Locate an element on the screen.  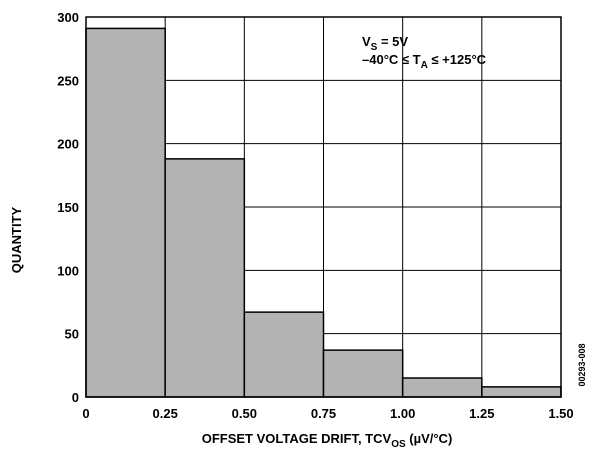
x-tick-label: 0.50 is located at coordinates (244, 413).